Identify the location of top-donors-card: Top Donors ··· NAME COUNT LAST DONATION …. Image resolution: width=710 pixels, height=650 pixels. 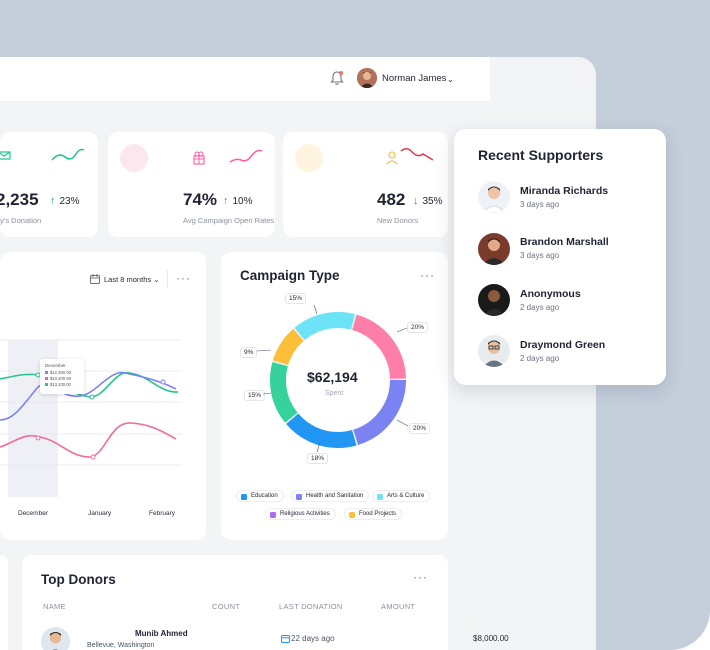
(235, 602).